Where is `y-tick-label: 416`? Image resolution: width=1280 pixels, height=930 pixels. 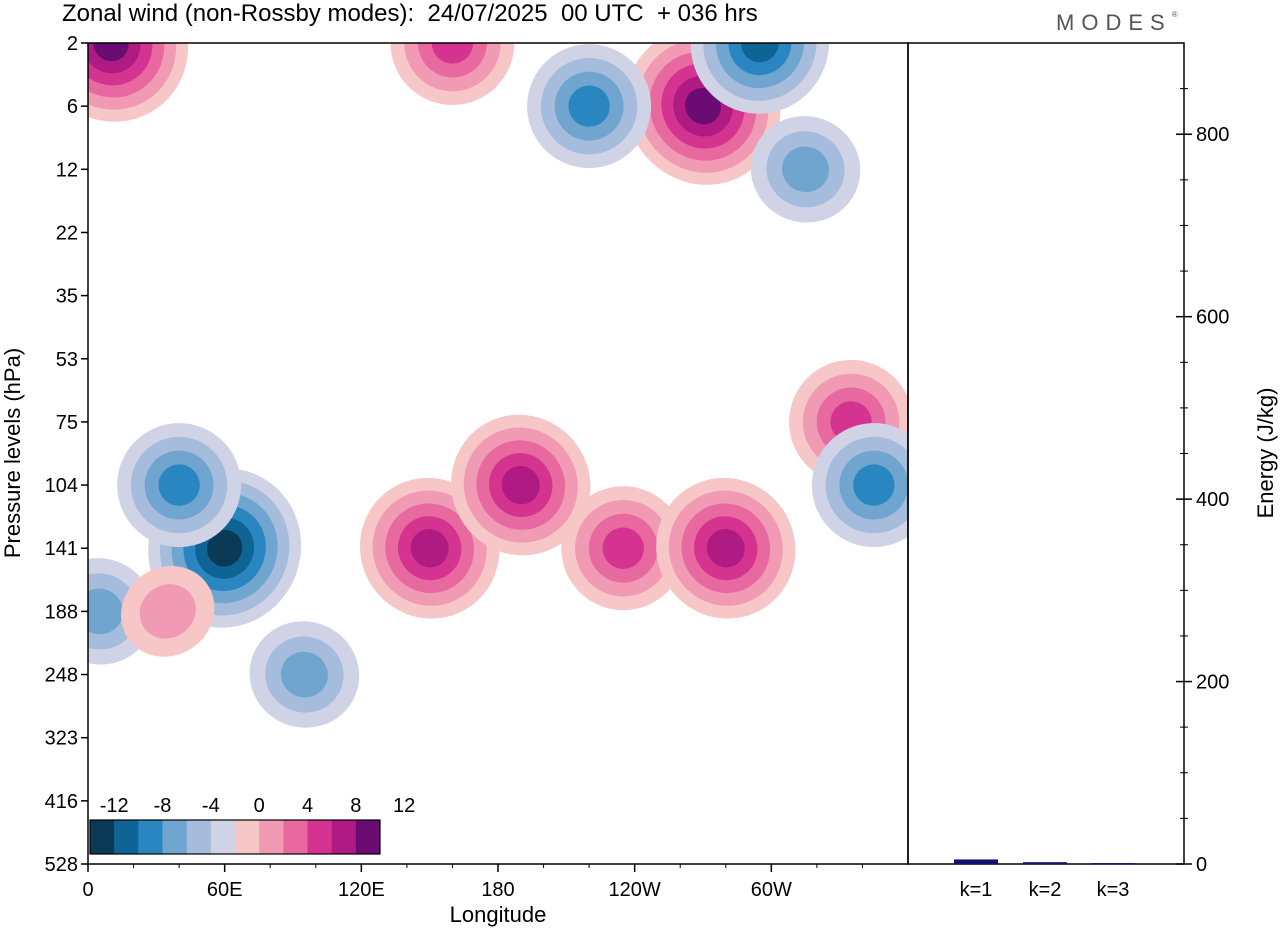 y-tick-label: 416 is located at coordinates (61, 802).